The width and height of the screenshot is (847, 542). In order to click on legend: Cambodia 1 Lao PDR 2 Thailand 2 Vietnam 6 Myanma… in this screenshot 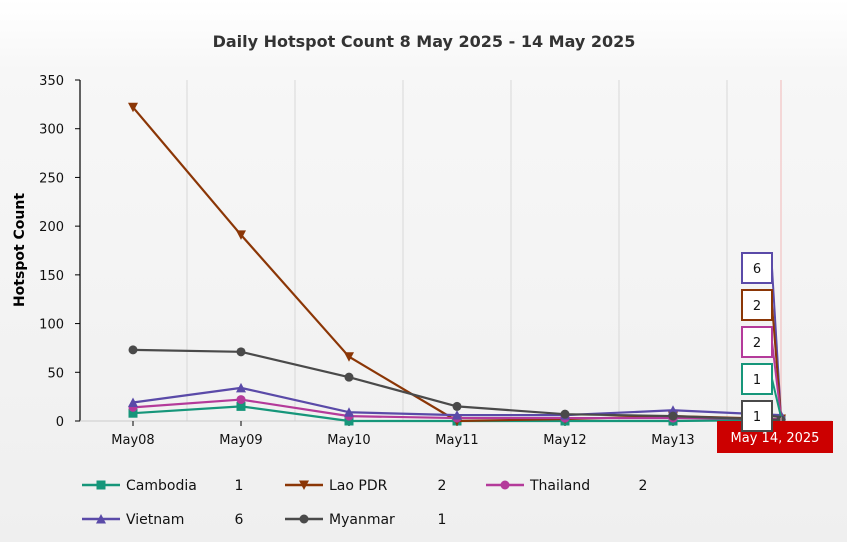, I will do `click(364, 503)`.